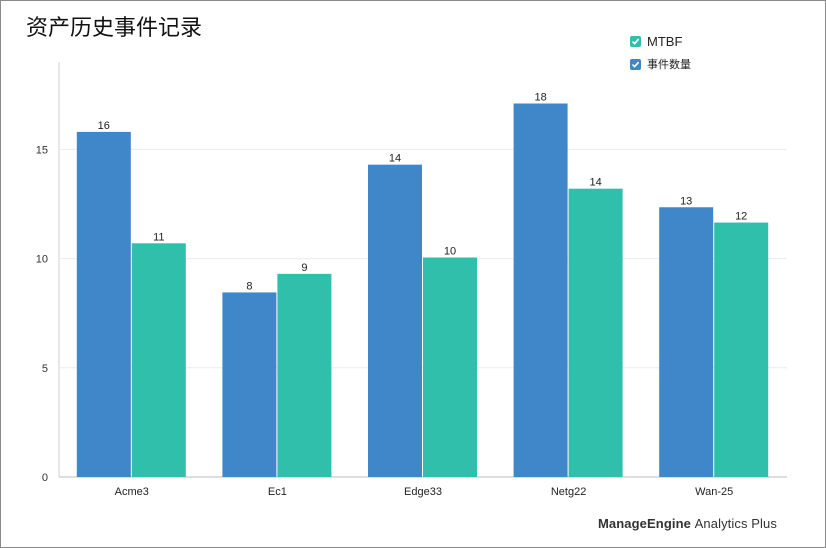 Image resolution: width=826 pixels, height=548 pixels. What do you see at coordinates (277, 492) in the screenshot?
I see `x-tick-label: Ec1` at bounding box center [277, 492].